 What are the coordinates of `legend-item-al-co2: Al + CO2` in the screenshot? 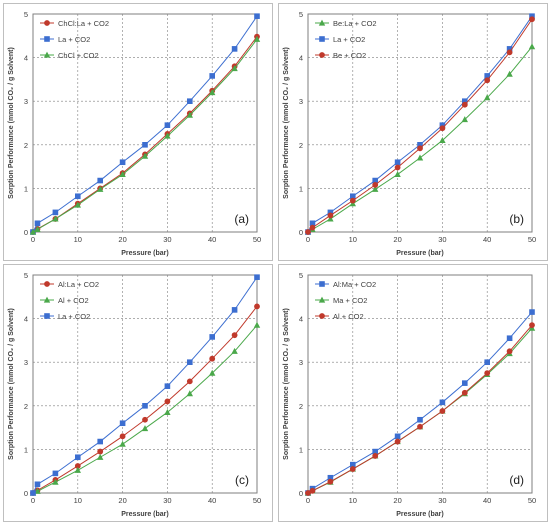 It's located at (339, 316).